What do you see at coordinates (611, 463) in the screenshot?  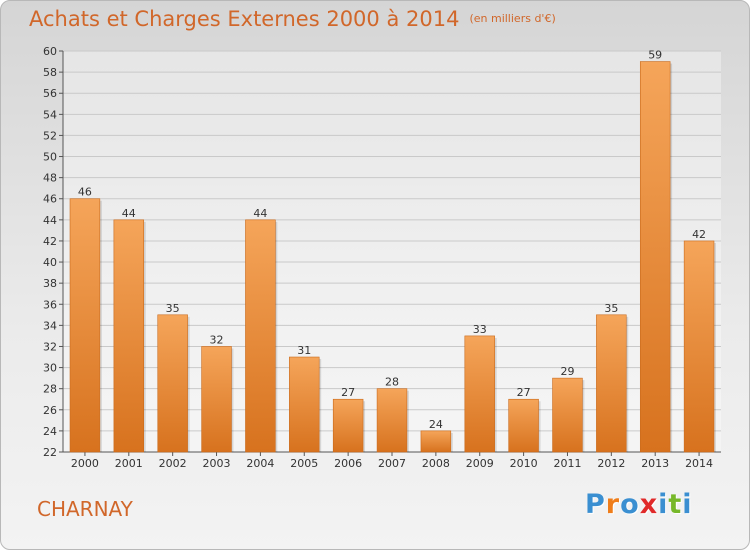 I see `x-tick-label: 2012` at bounding box center [611, 463].